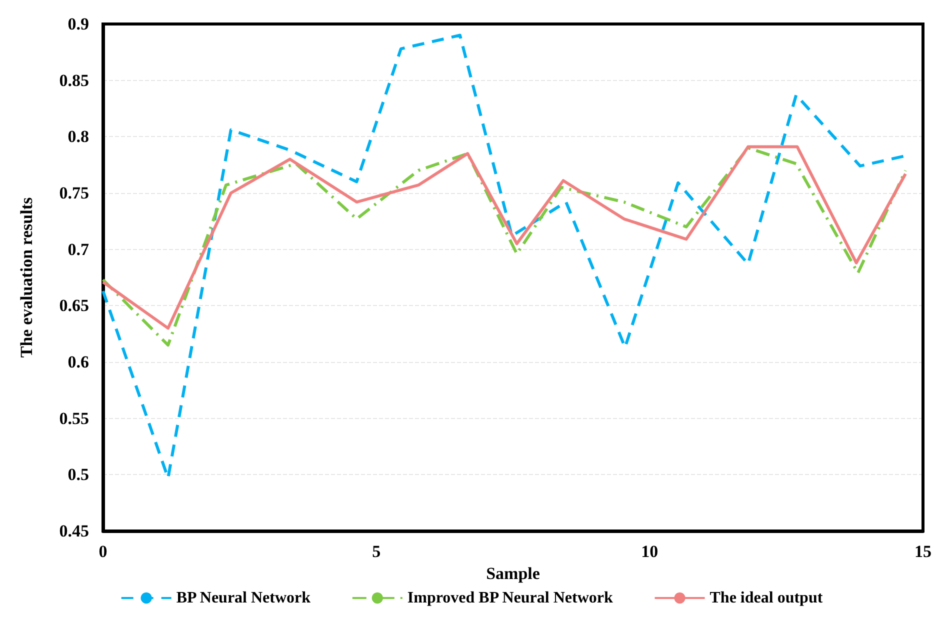  I want to click on y-tick-label: 0.8, so click(78, 136).